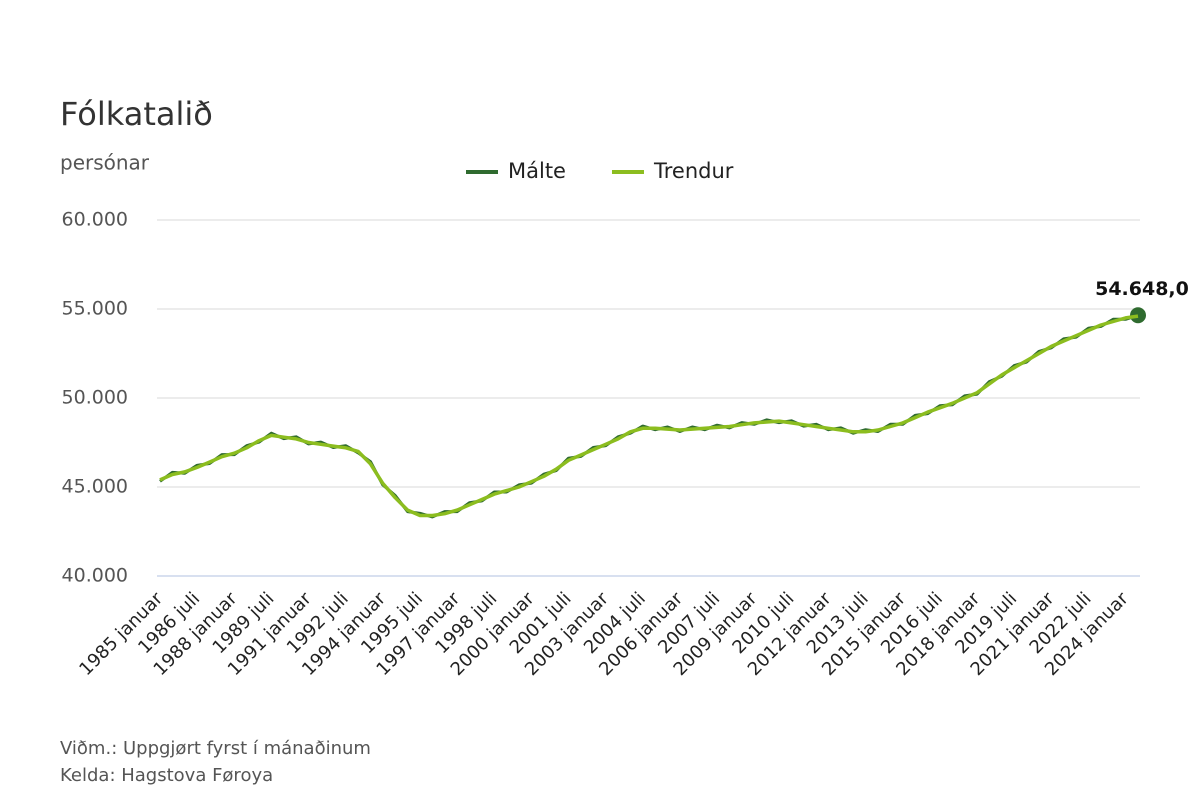 The image size is (1200, 800). Describe the element at coordinates (95, 309) in the screenshot. I see `y-tick-label: 55.000` at that location.